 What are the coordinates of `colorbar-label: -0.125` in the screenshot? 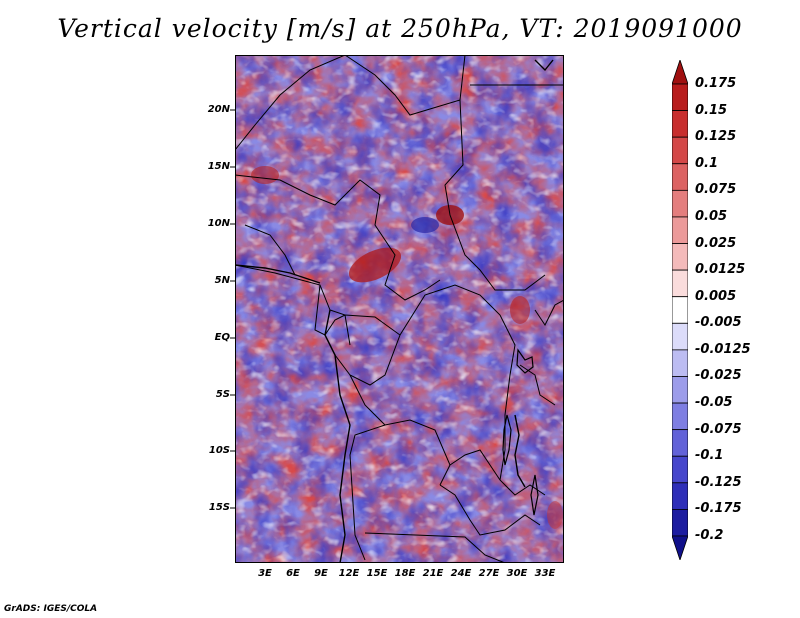 It's located at (718, 482).